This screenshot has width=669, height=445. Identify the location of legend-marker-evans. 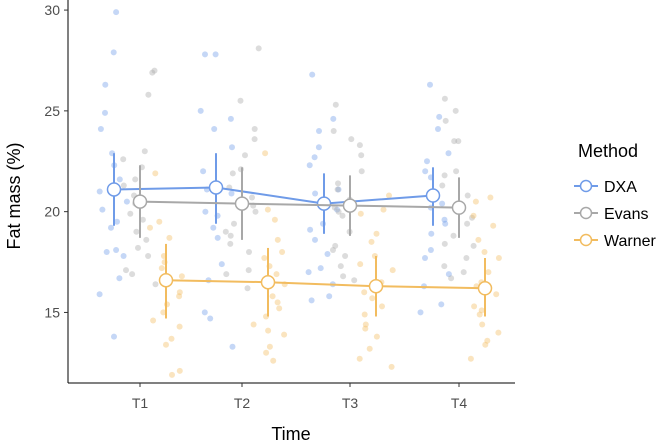
(586, 213).